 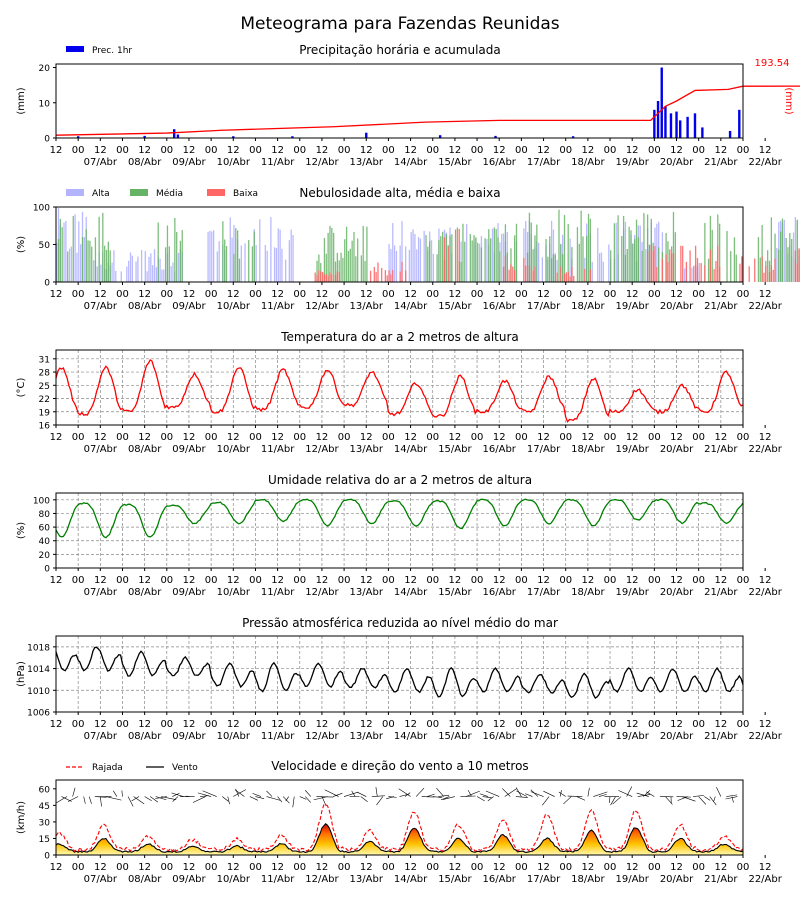 What do you see at coordinates (500, 879) in the screenshot?
I see `wind-day-label: 16/Abr` at bounding box center [500, 879].